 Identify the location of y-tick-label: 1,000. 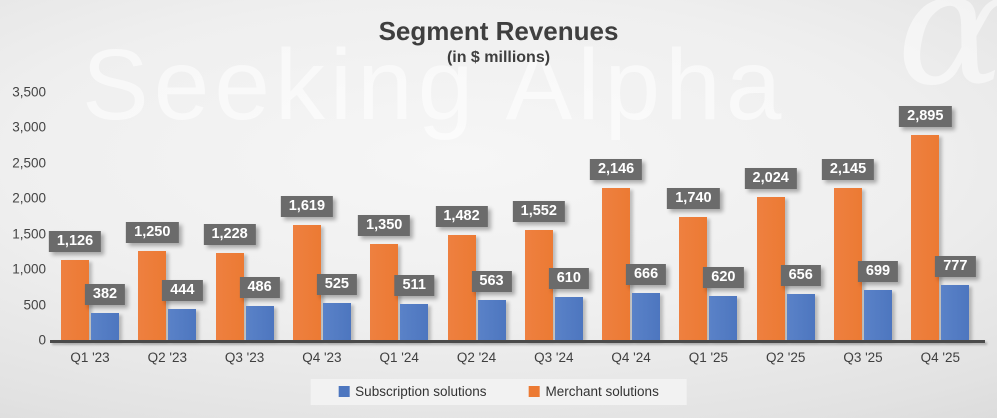
(29, 269).